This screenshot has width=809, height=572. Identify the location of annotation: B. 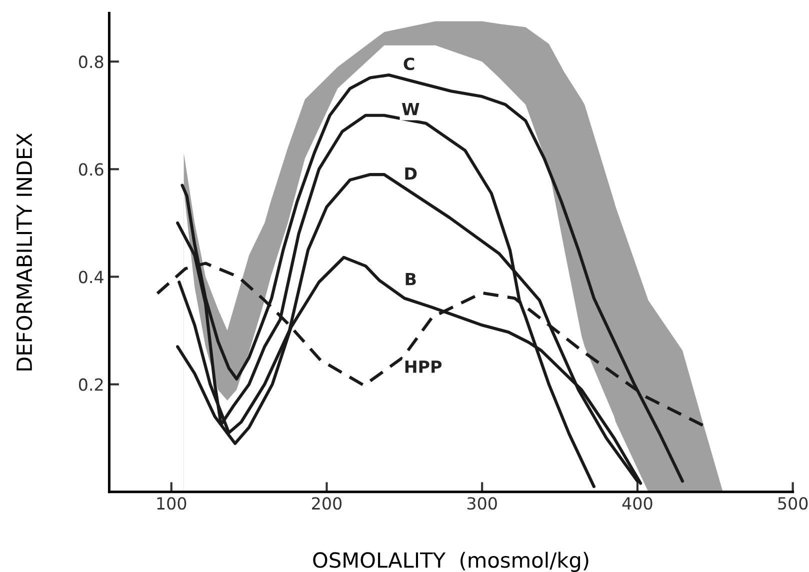
(411, 279).